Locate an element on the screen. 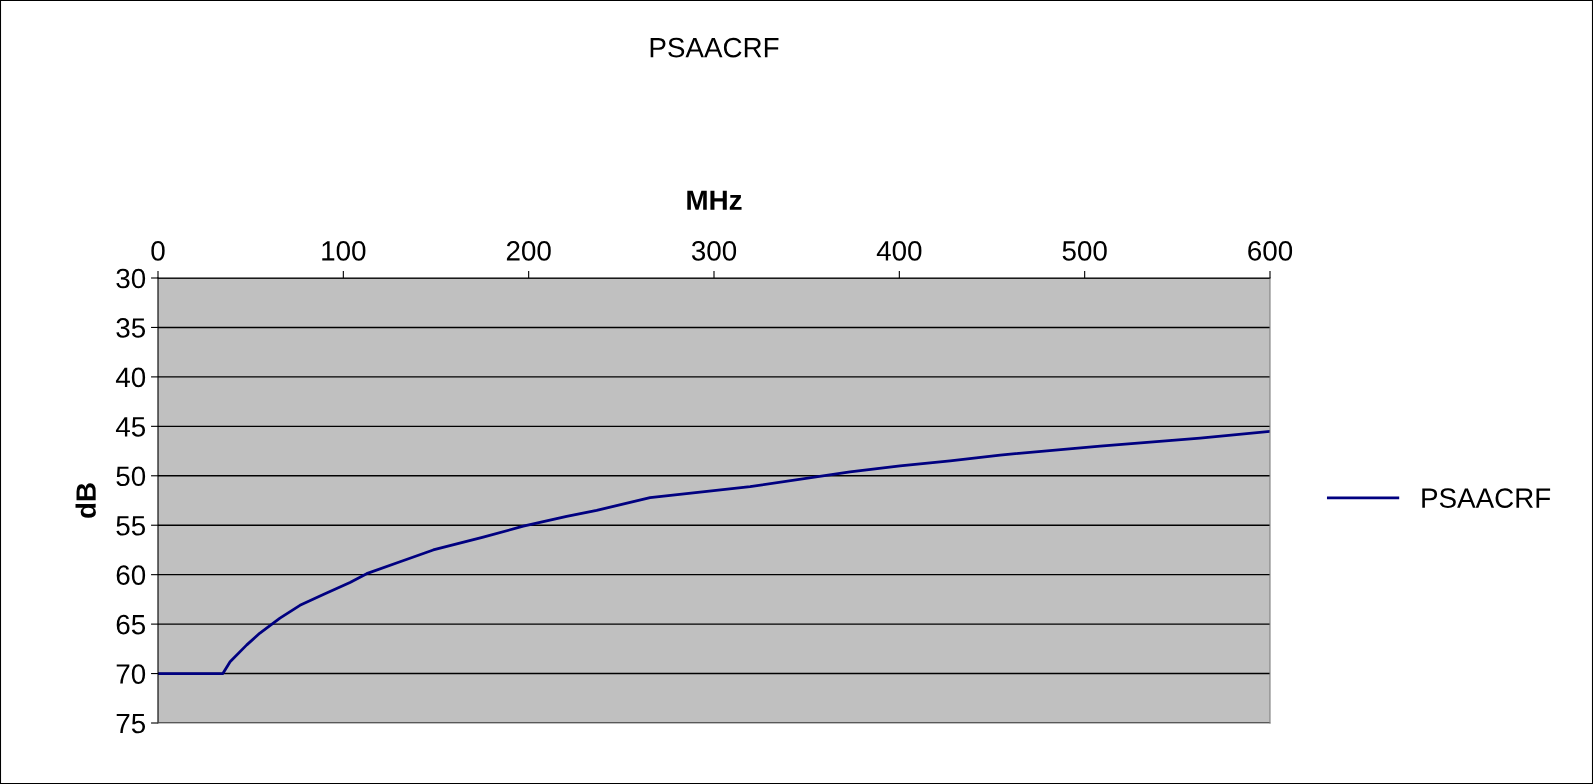  x-tick-label: 400 is located at coordinates (899, 251).